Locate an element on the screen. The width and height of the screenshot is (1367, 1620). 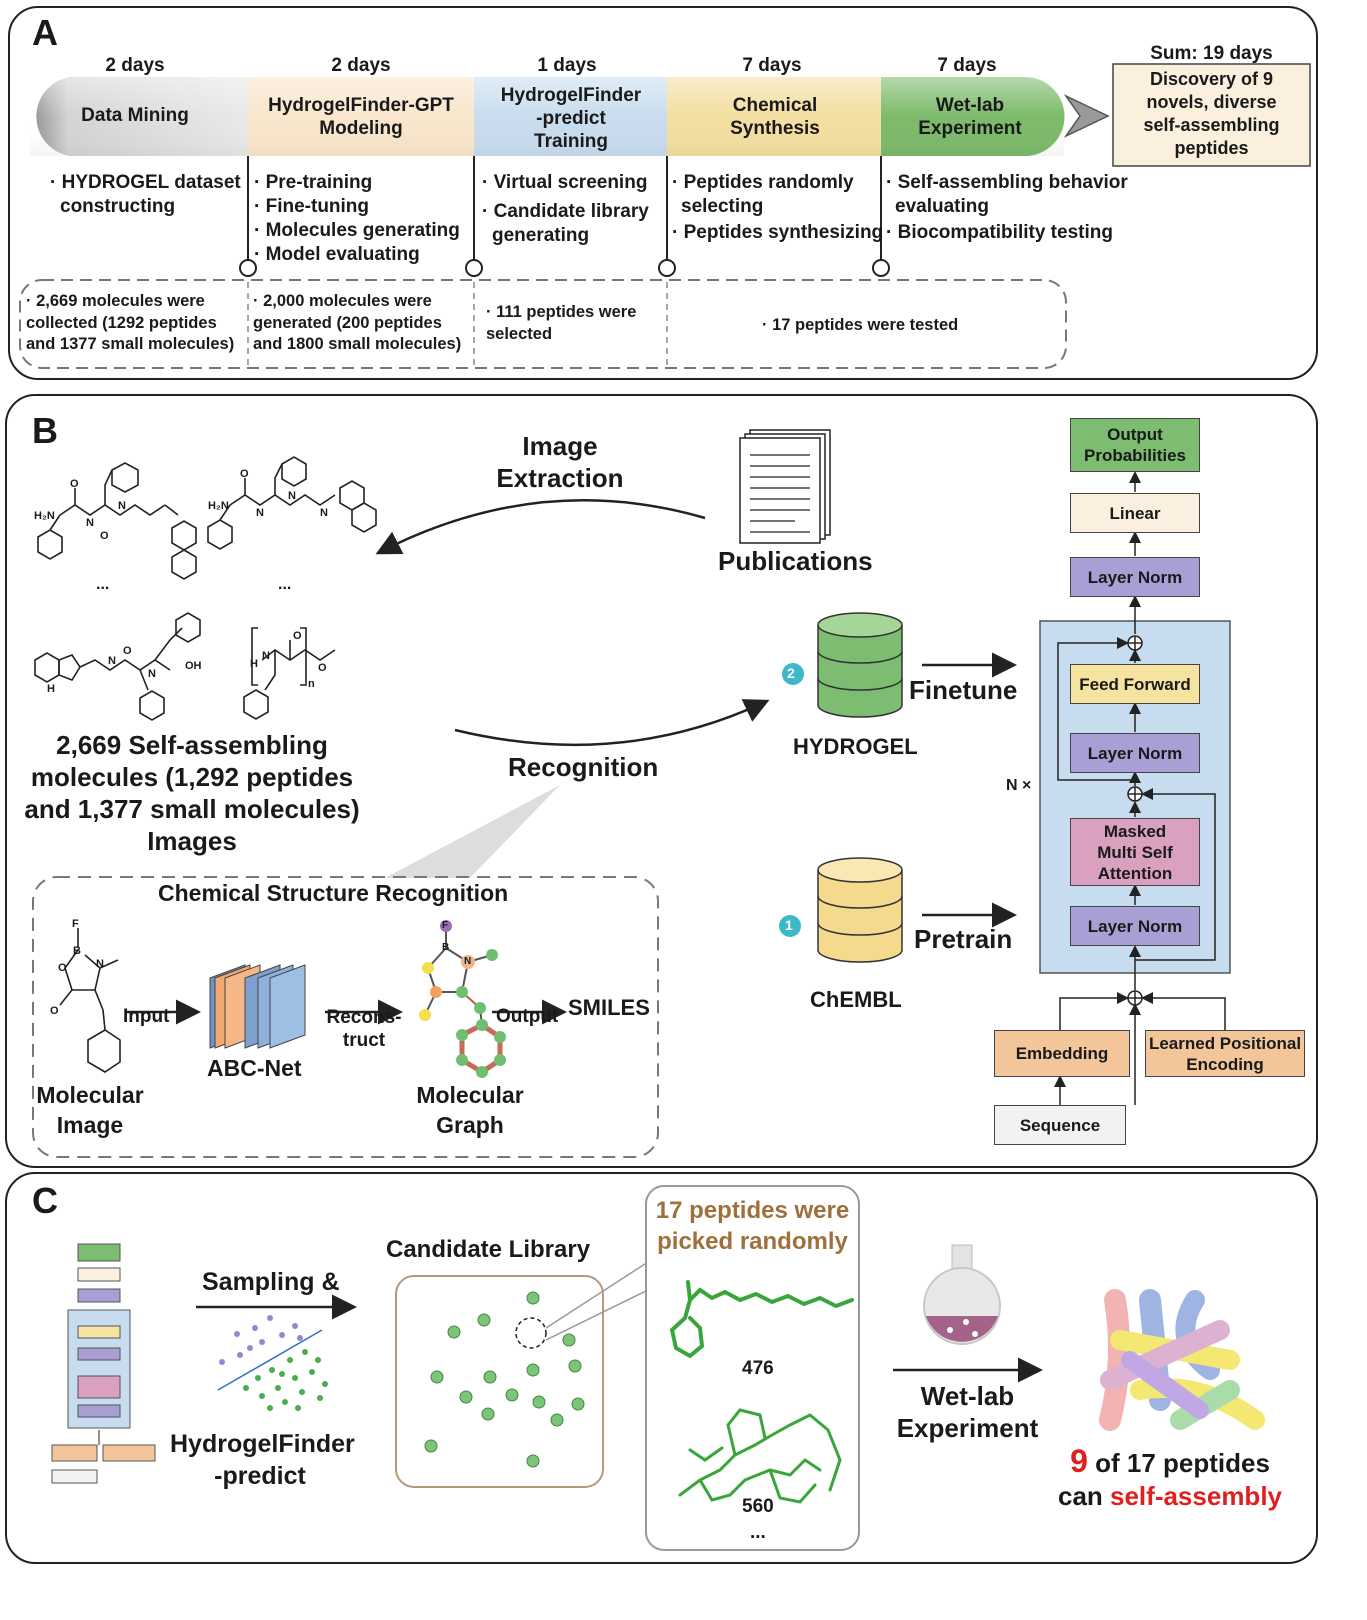
candidate-library-label: Candidate Library is located at coordinates (488, 1249).